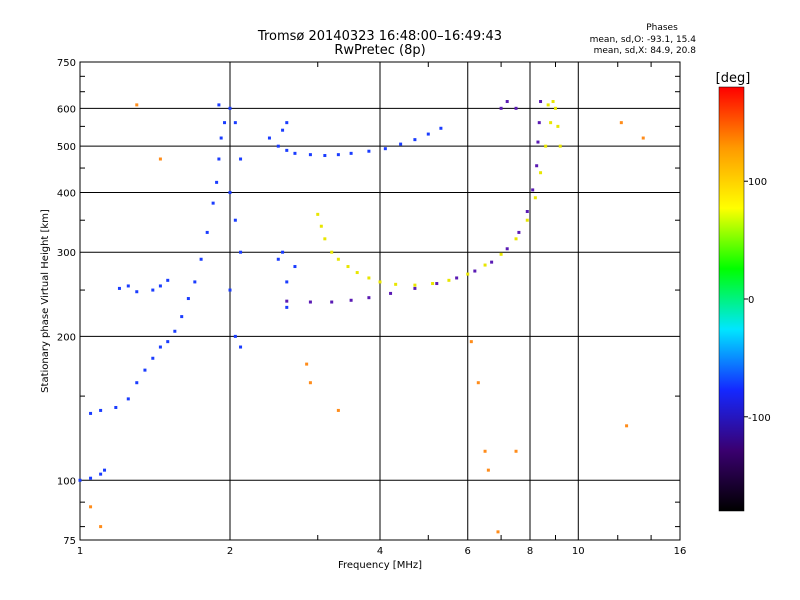 This screenshot has height=600, width=800. Describe the element at coordinates (643, 40) in the screenshot. I see `stats-line-o: mean, sd,O: -93.1, 15.4` at that location.